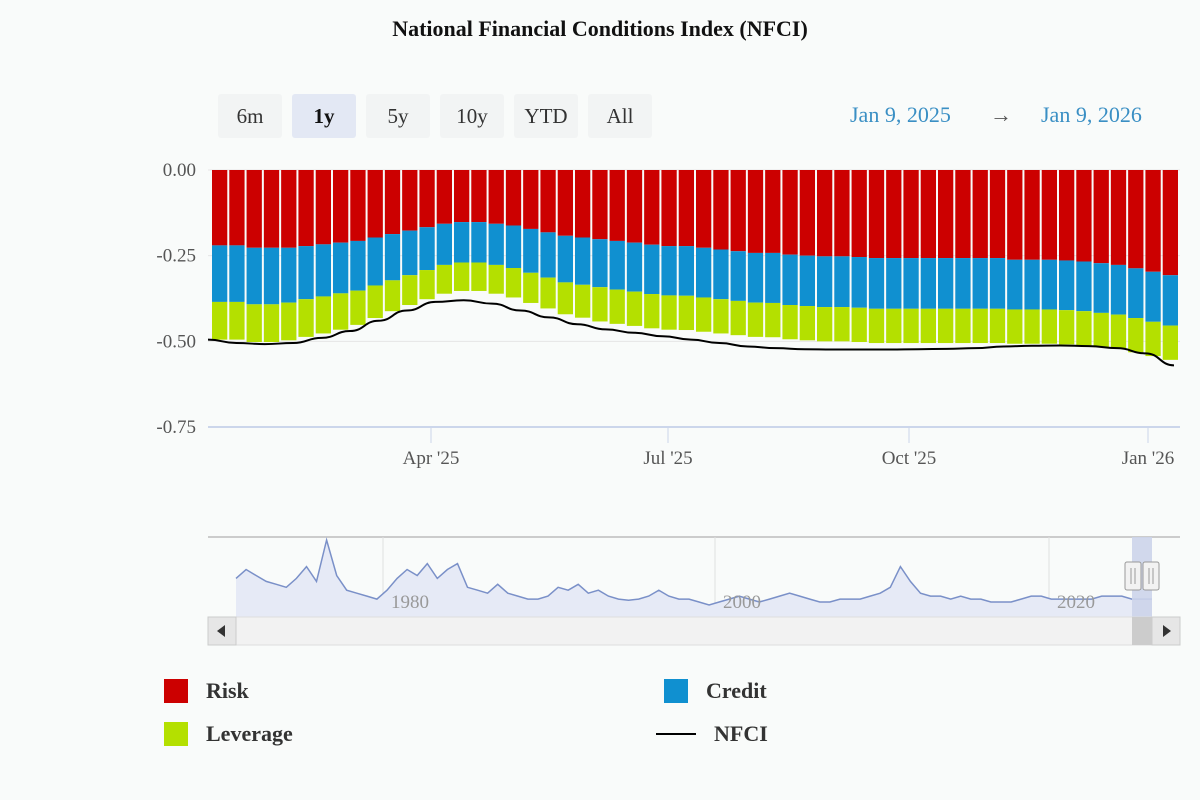  I want to click on scrollbar-left-button, so click(222, 631).